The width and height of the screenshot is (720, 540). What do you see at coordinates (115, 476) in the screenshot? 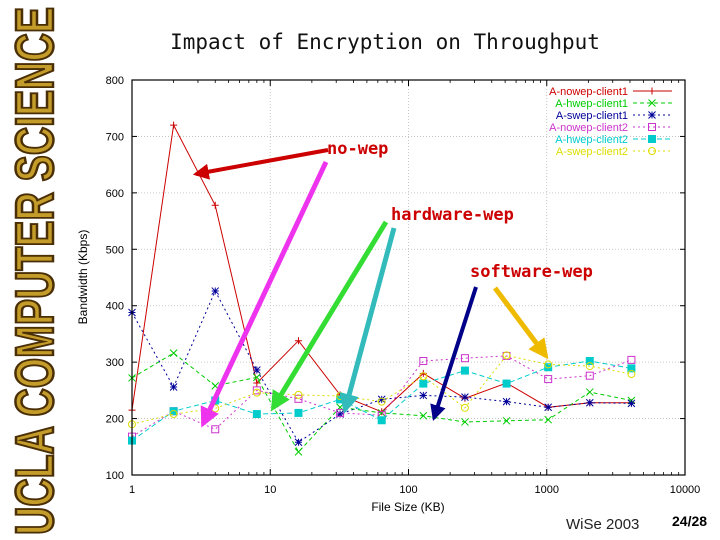
I see `y-tick-label: 100` at bounding box center [115, 476].